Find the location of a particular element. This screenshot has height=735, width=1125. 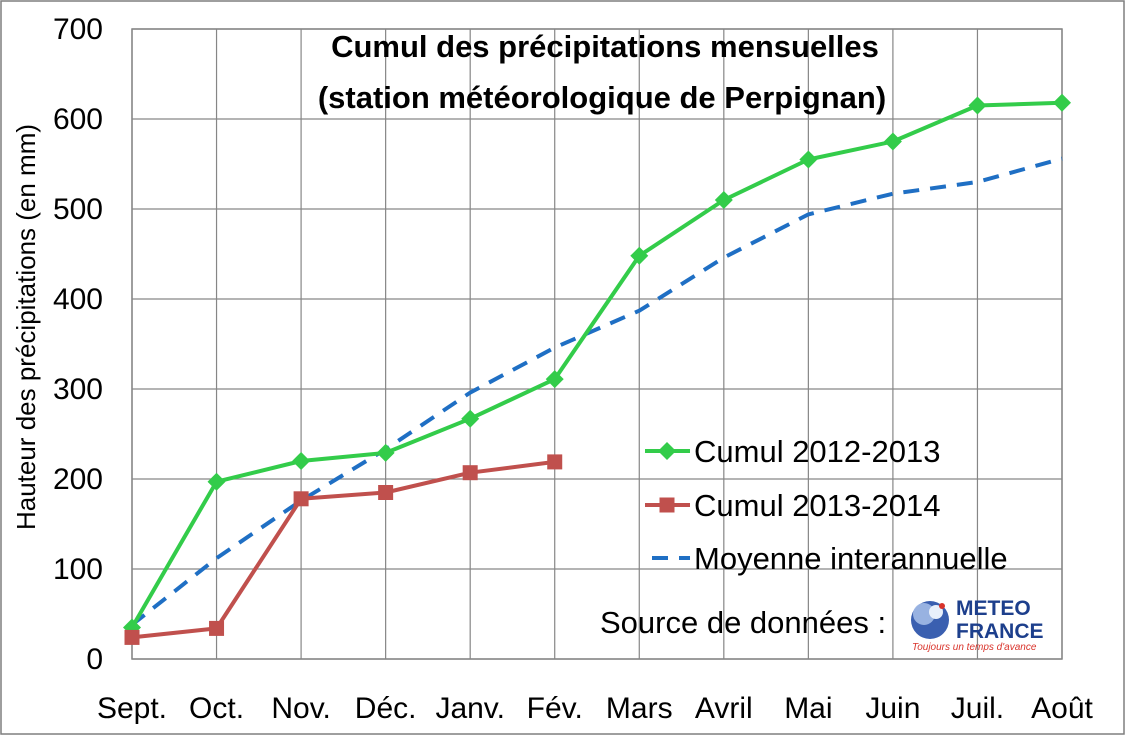

y-tick-label: 0 is located at coordinates (94, 659).